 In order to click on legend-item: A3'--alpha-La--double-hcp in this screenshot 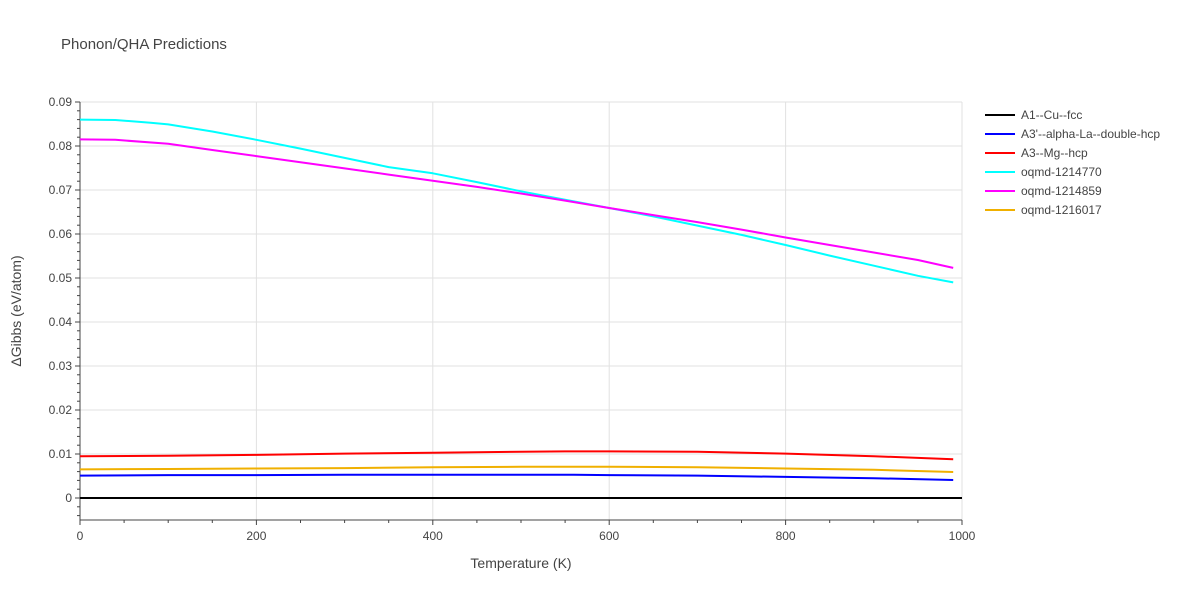, I will do `click(1072, 133)`.